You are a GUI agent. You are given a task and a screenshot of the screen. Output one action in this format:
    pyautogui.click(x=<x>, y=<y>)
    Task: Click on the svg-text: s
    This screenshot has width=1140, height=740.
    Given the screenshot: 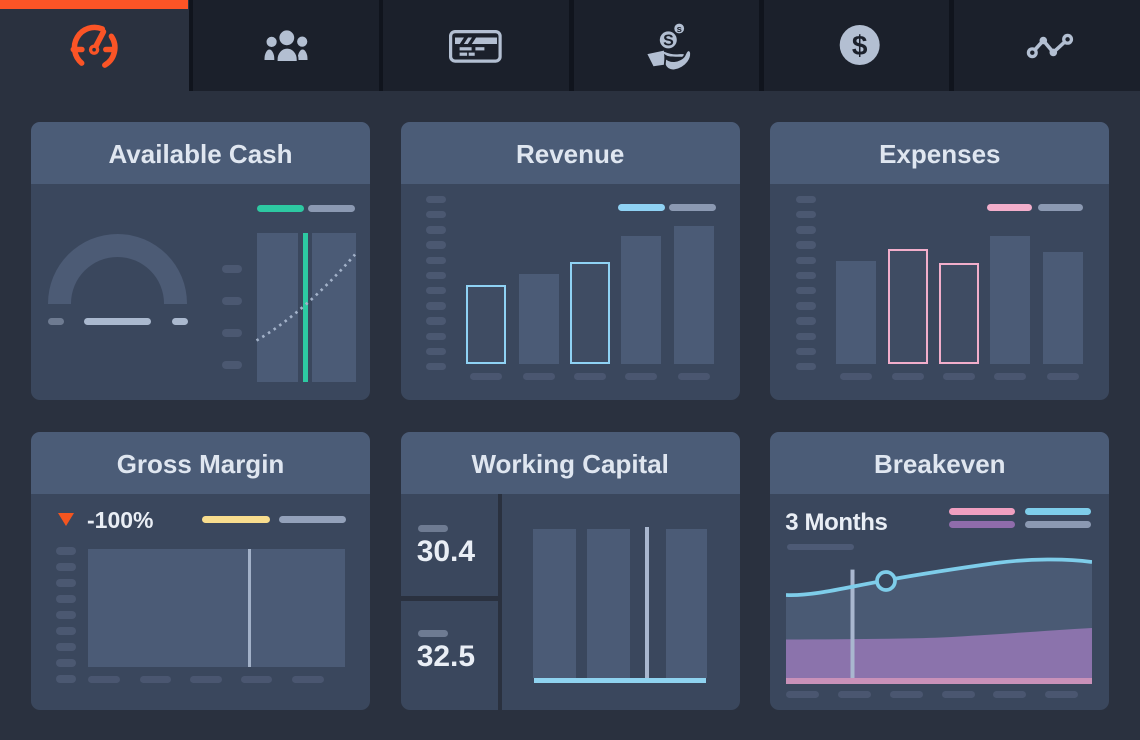 What is the action you would take?
    pyautogui.click(x=679, y=29)
    